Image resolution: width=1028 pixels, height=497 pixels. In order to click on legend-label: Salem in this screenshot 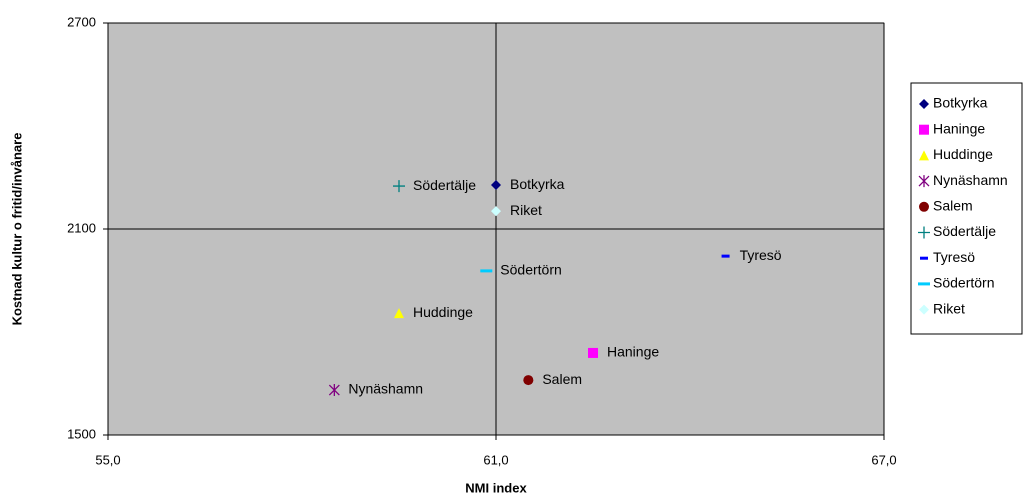, I will do `click(953, 206)`.